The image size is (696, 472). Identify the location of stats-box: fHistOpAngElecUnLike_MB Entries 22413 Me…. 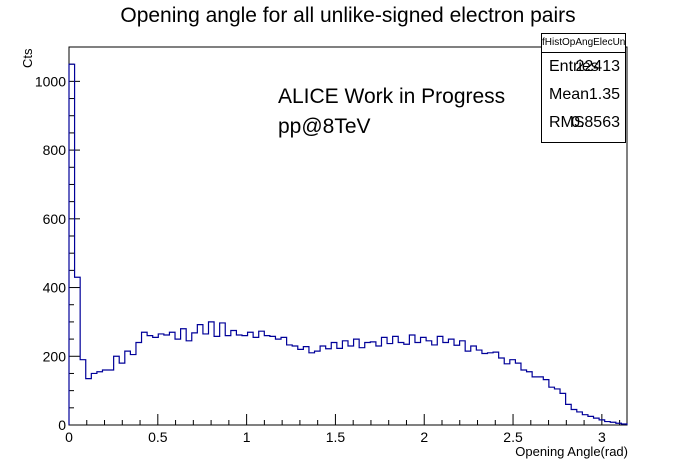
(583, 88).